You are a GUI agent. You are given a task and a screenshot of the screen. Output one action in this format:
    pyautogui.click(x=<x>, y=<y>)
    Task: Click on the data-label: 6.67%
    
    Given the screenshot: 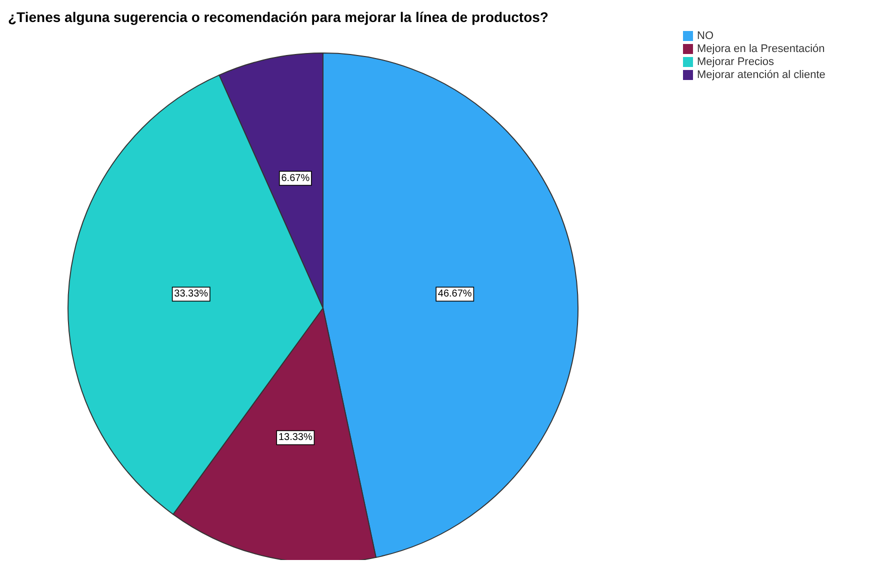 What is the action you would take?
    pyautogui.click(x=295, y=178)
    